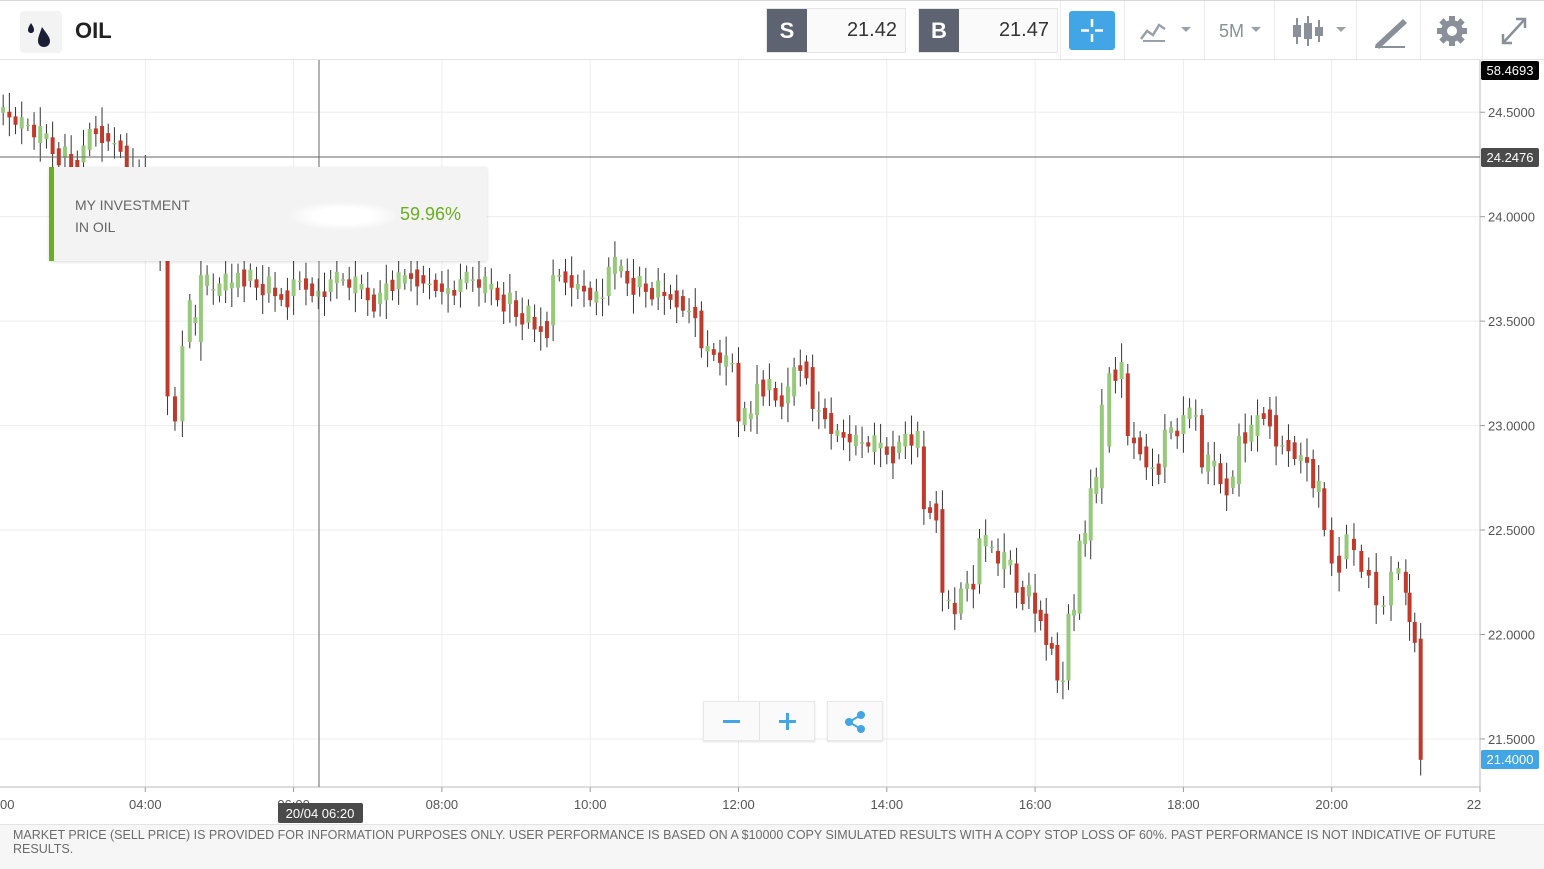 The image size is (1544, 869). What do you see at coordinates (1232, 31) in the screenshot?
I see `timeframe-label: 5M` at bounding box center [1232, 31].